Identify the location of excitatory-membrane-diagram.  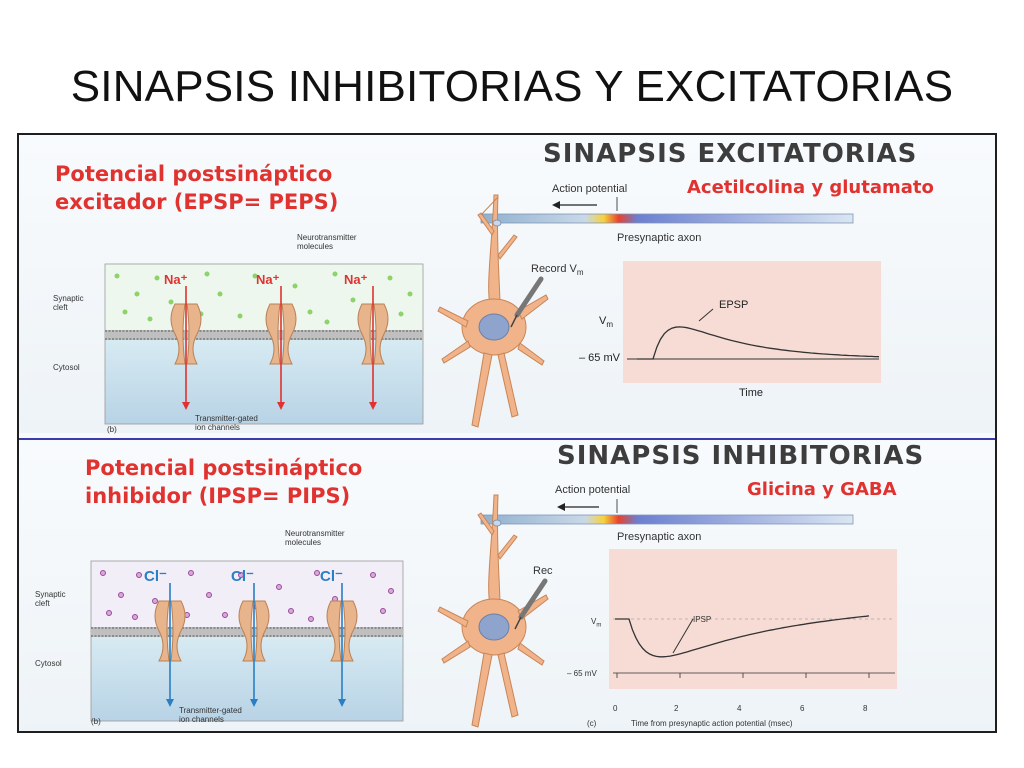
(264, 344).